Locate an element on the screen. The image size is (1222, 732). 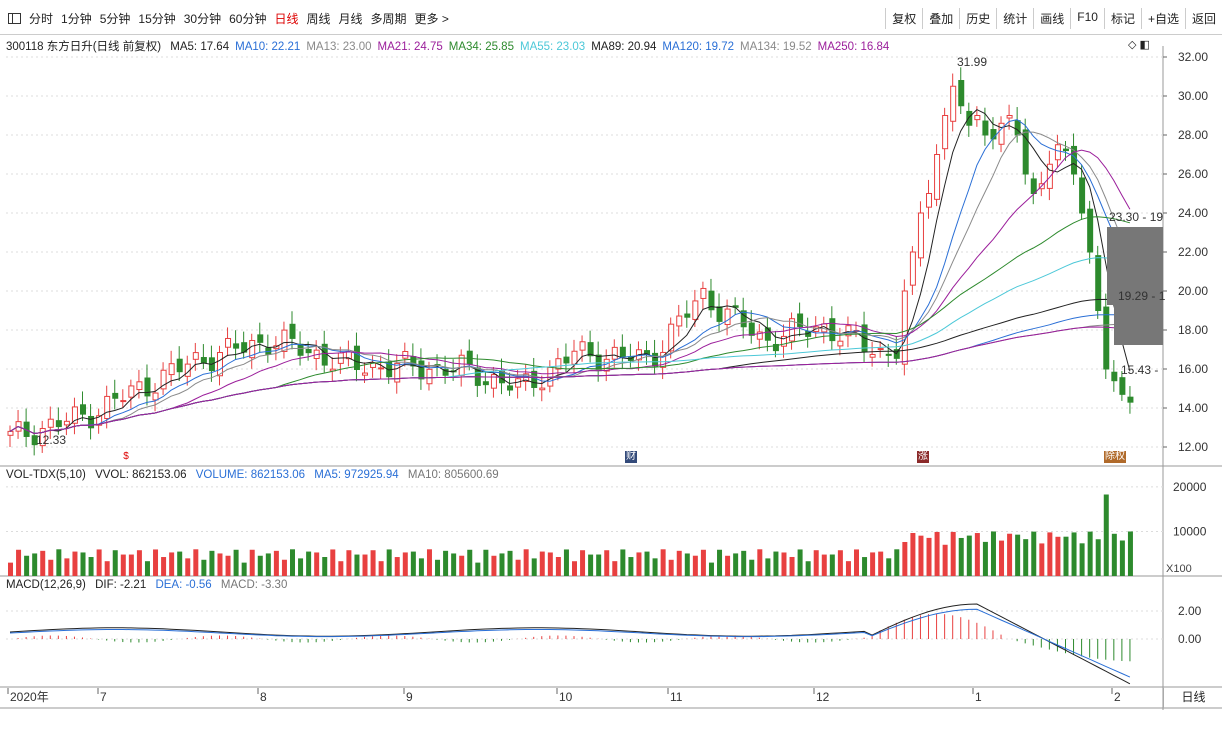
toolbar-button-4: 画线 is located at coordinates (1051, 18).